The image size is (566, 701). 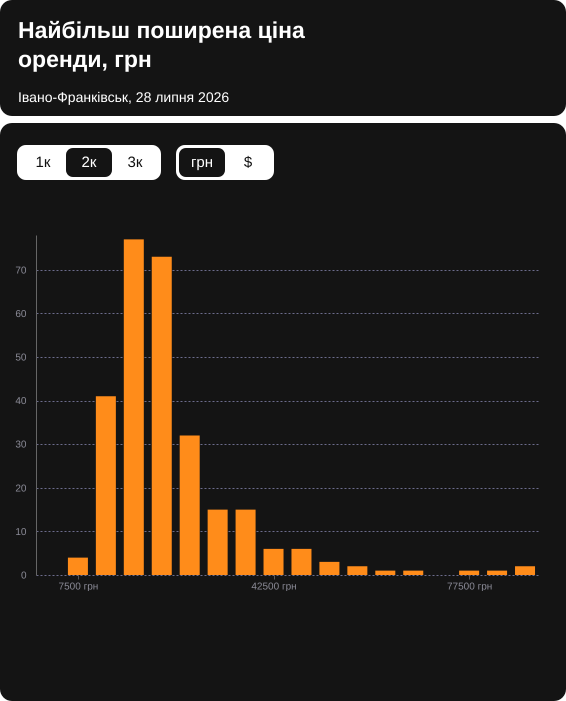 I want to click on currency-toggle: грн $, so click(x=225, y=162).